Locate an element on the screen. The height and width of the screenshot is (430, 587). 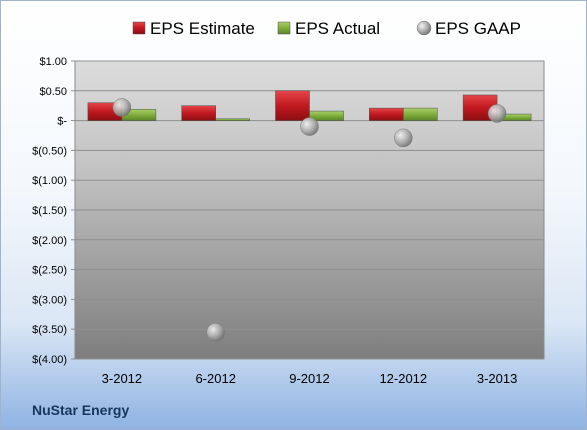
y-tick-label: $(2.00) is located at coordinates (49, 241).